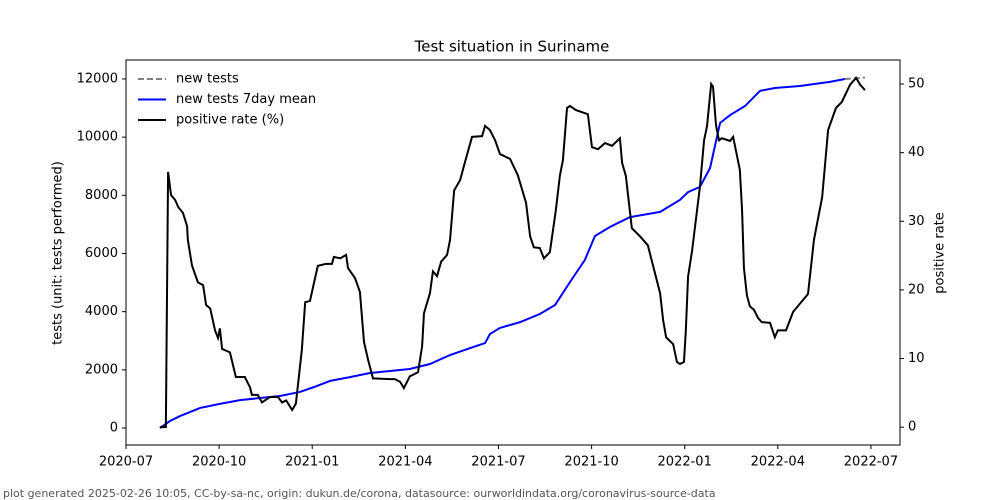 The image size is (1000, 500). I want to click on y2-tick-label: 30, so click(916, 221).